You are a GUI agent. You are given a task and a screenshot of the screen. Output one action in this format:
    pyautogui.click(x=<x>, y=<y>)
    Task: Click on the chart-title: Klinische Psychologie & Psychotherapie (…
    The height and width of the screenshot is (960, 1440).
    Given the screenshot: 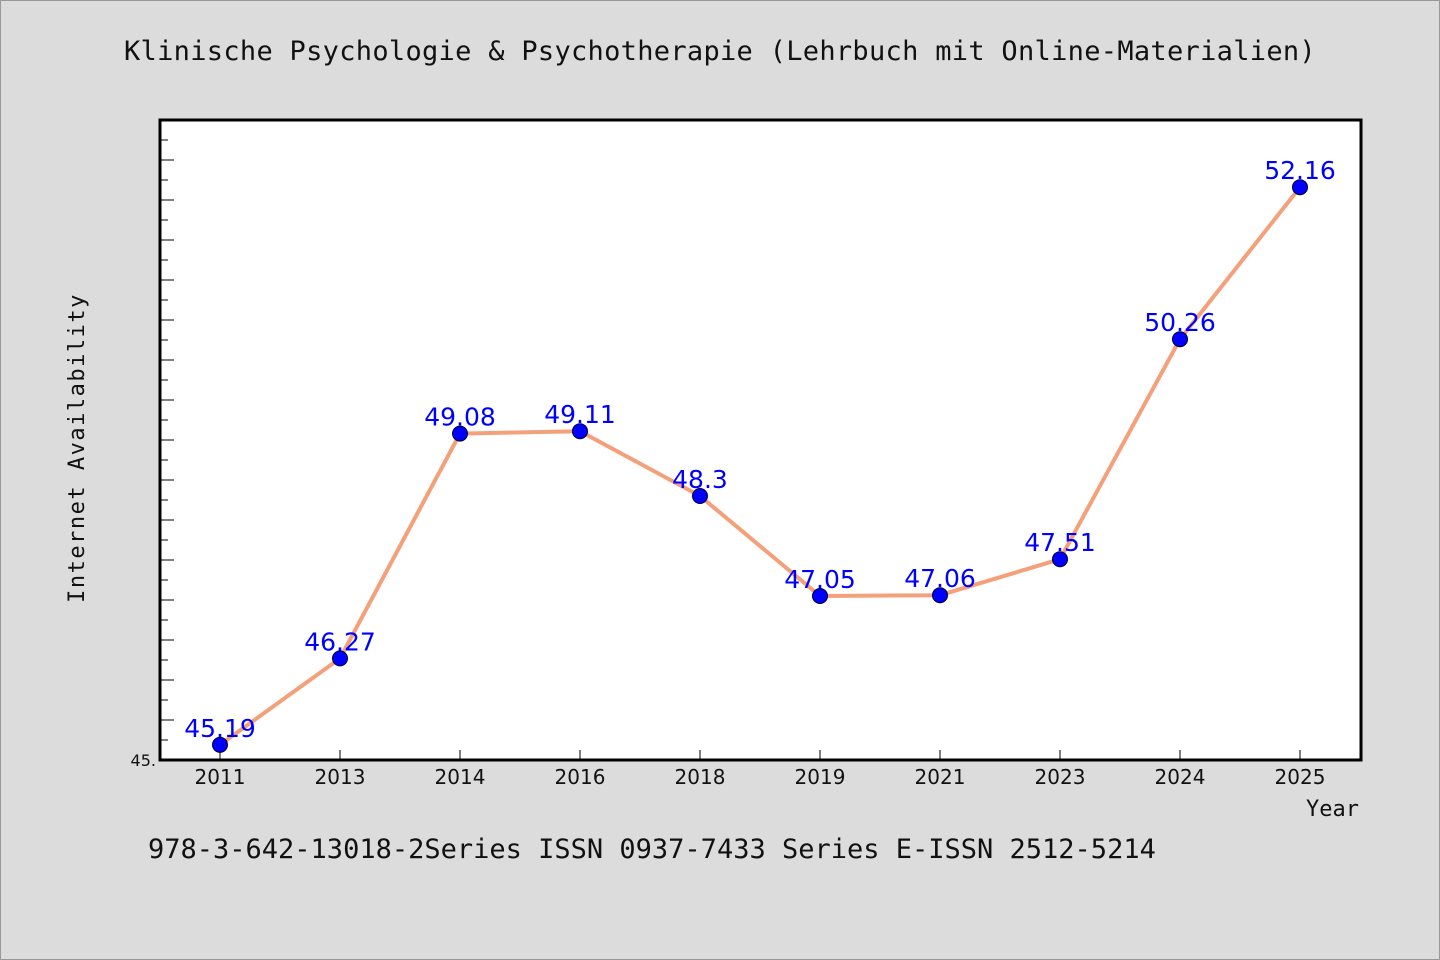 What is the action you would take?
    pyautogui.click(x=720, y=51)
    